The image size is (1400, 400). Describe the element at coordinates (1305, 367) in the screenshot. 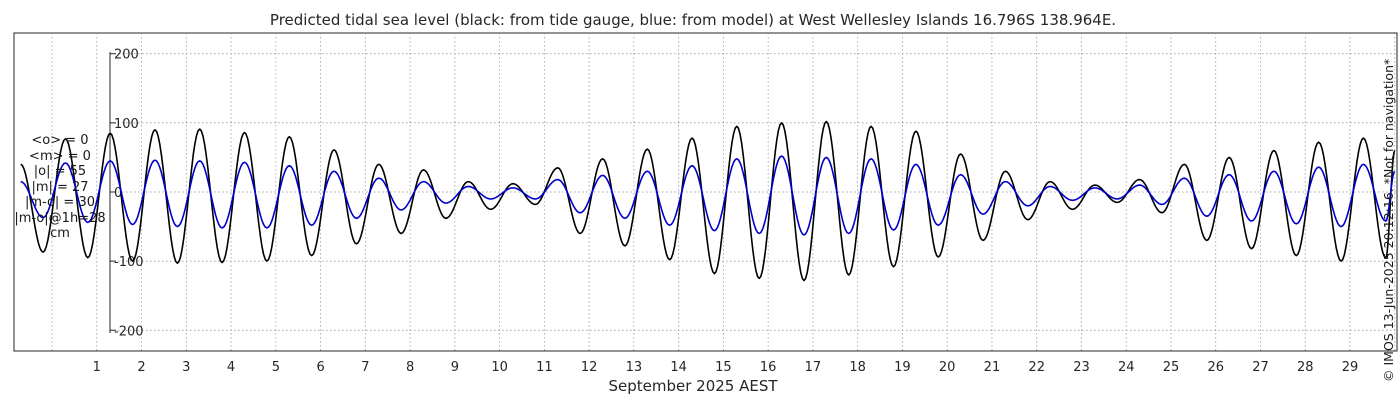

I see `x-tick-label: 28` at that location.